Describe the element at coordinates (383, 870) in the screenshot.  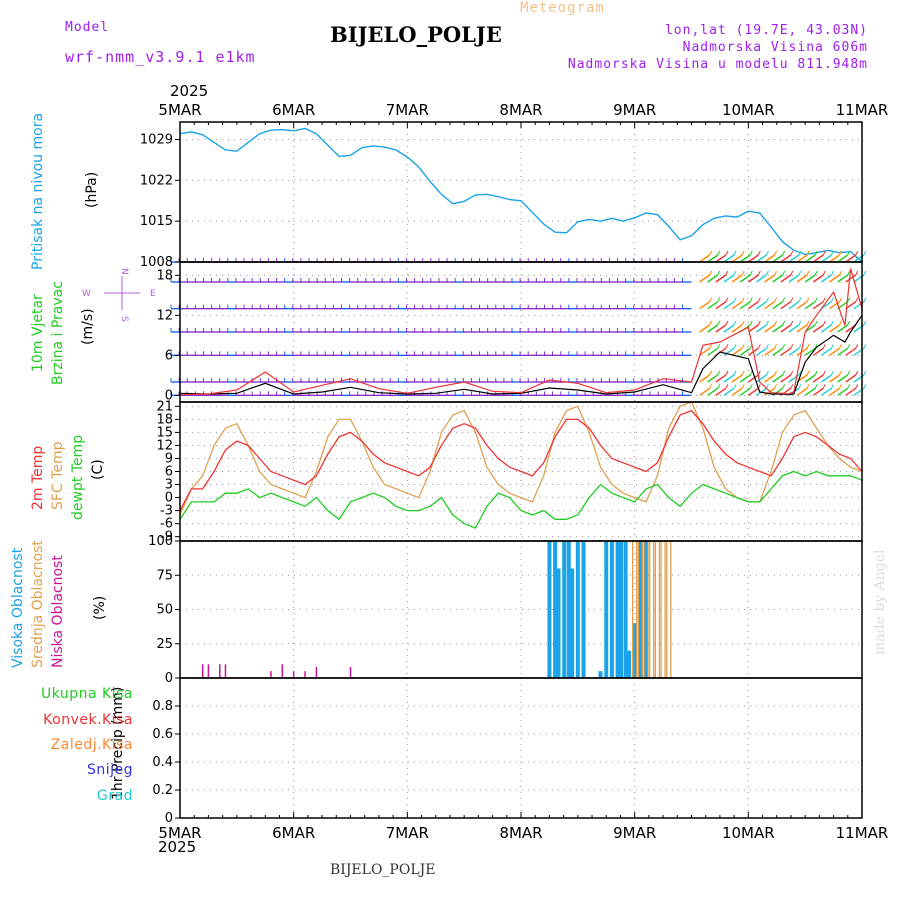
I see `footer-station: BIJELO_POLJE` at that location.